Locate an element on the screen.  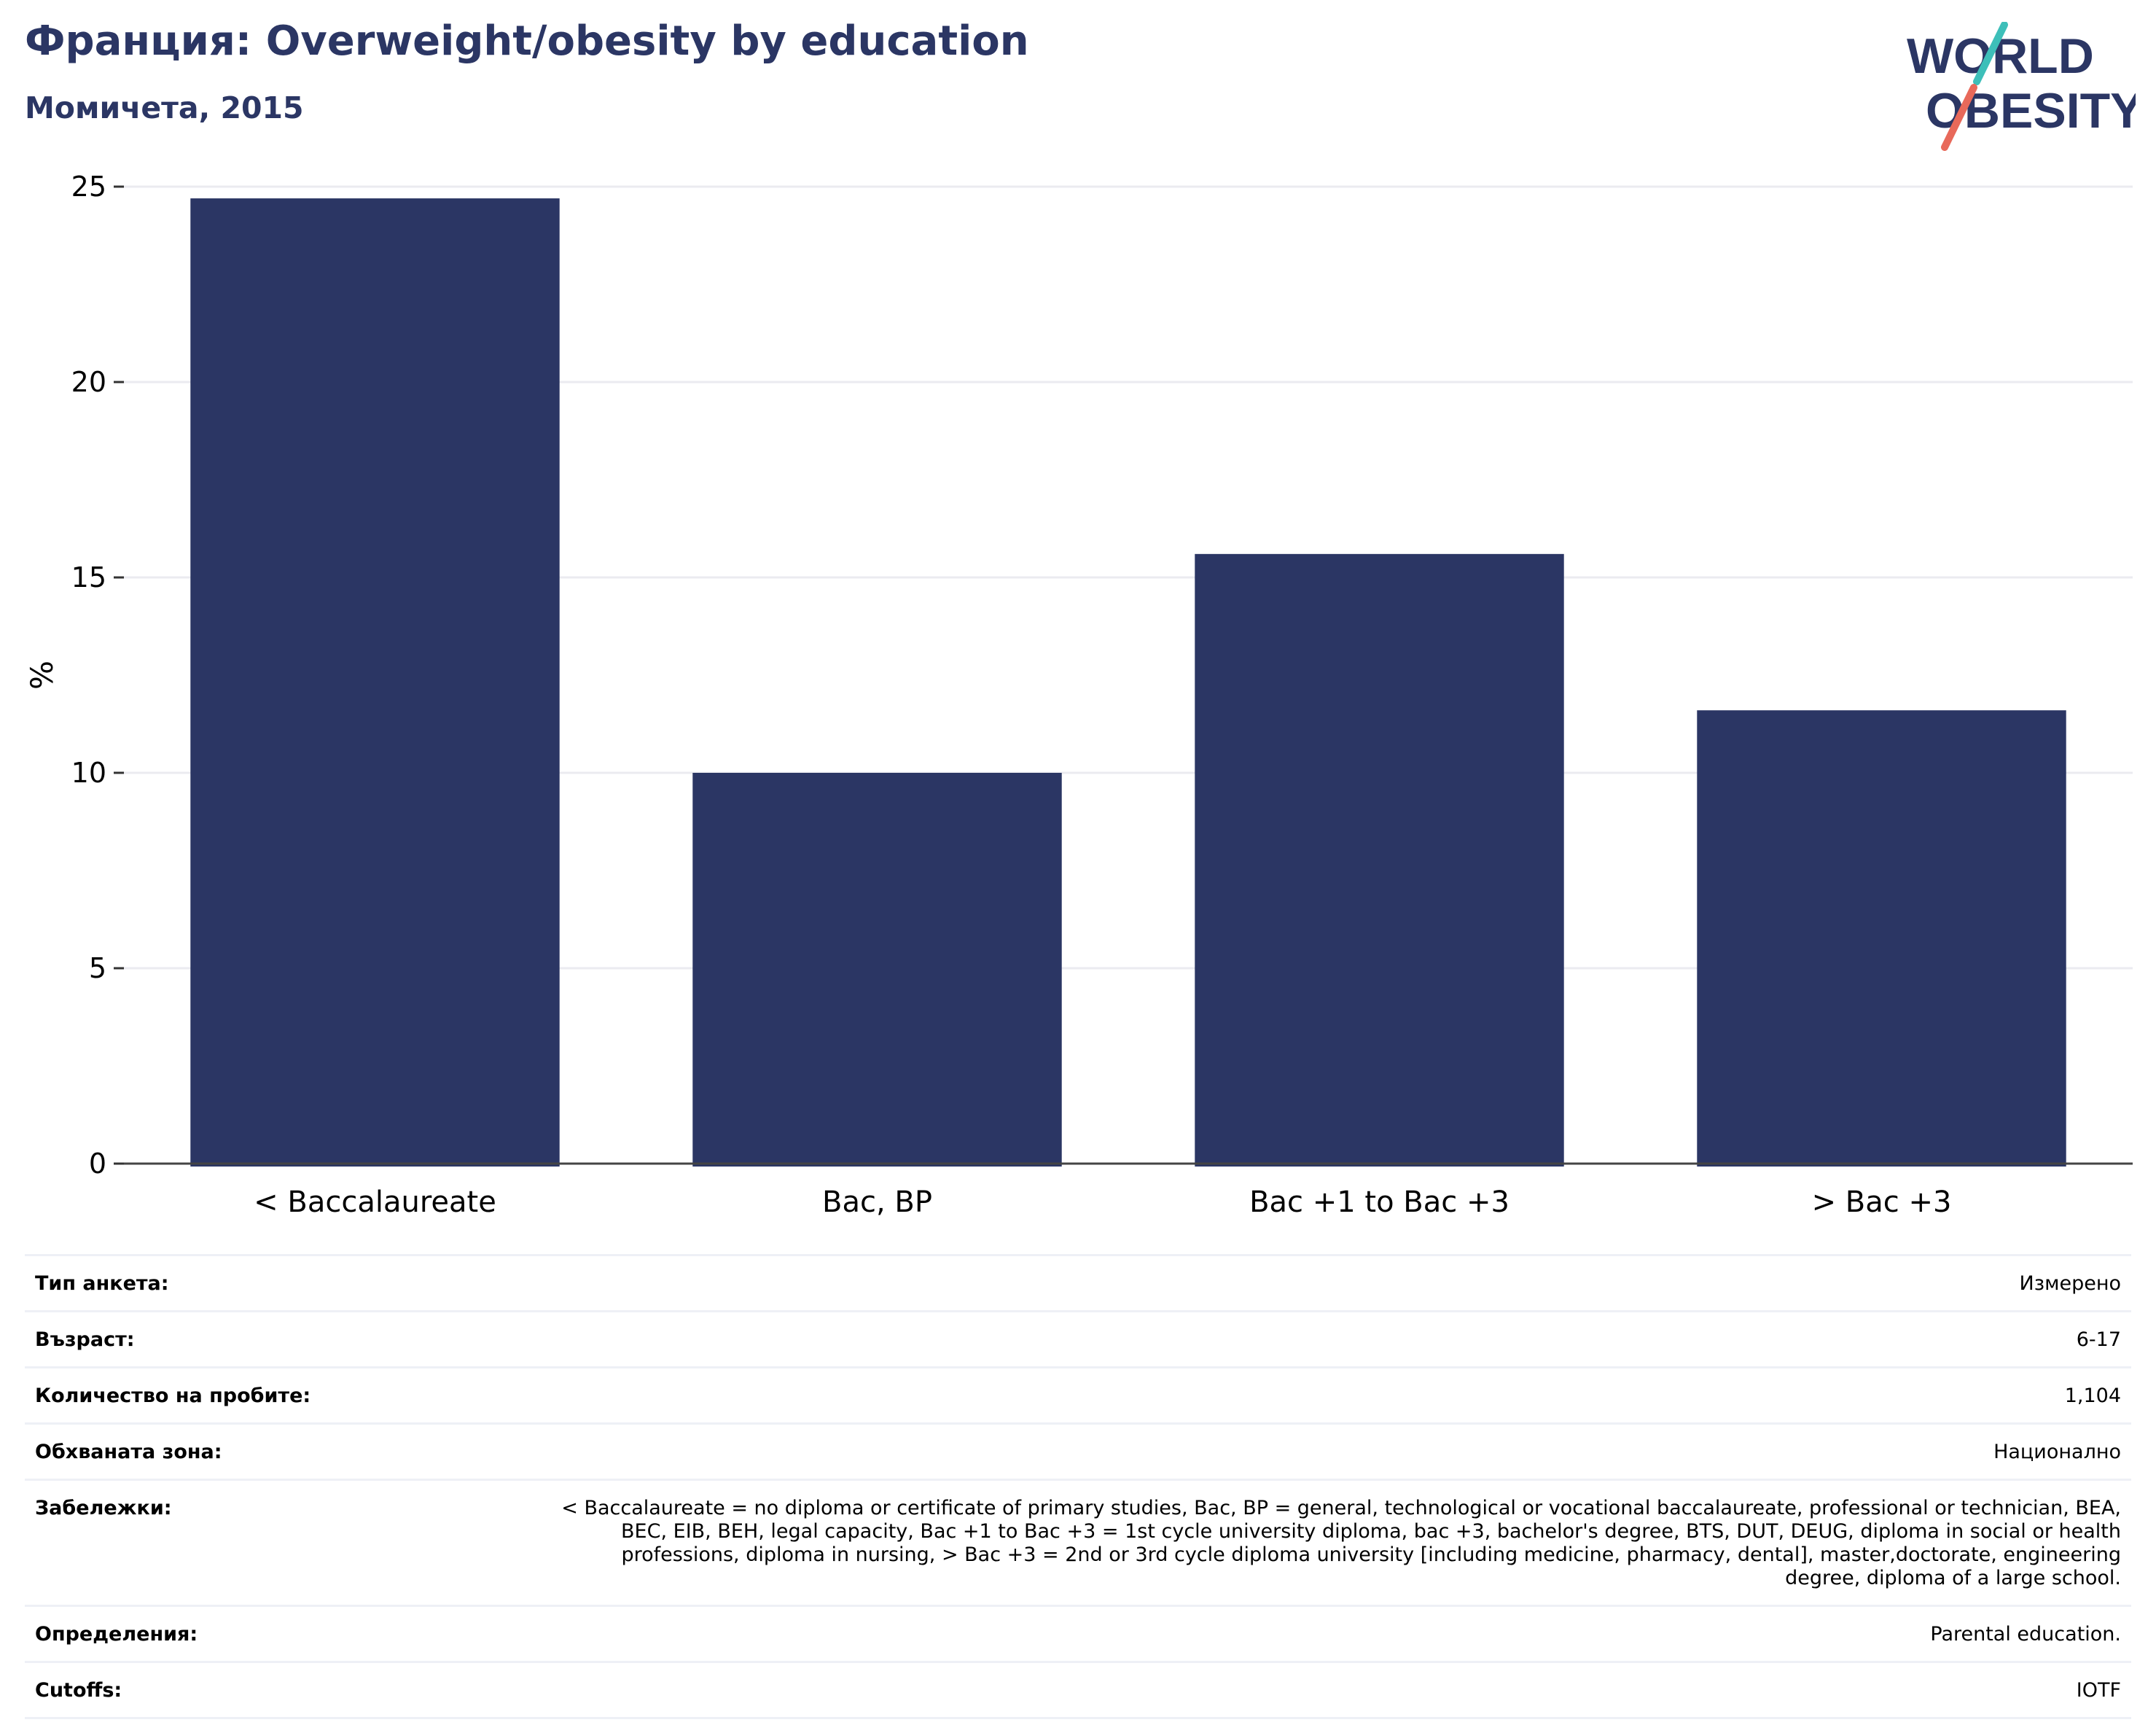
info-row-value: Национално is located at coordinates (2057, 1452).